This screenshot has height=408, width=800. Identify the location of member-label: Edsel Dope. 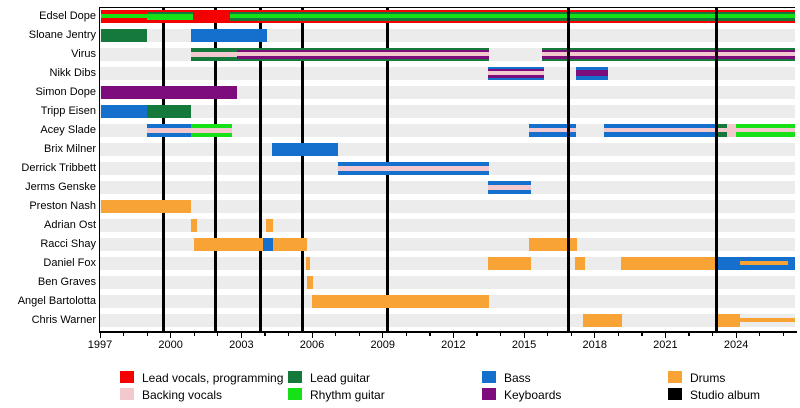
(67, 15).